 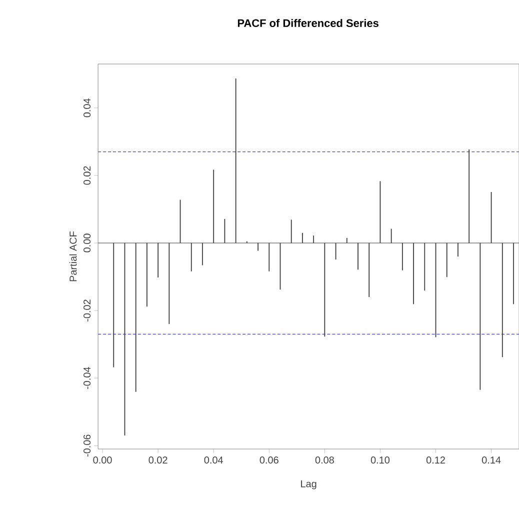 What do you see at coordinates (87, 311) in the screenshot?
I see `y-tick-label: -0.02` at bounding box center [87, 311].